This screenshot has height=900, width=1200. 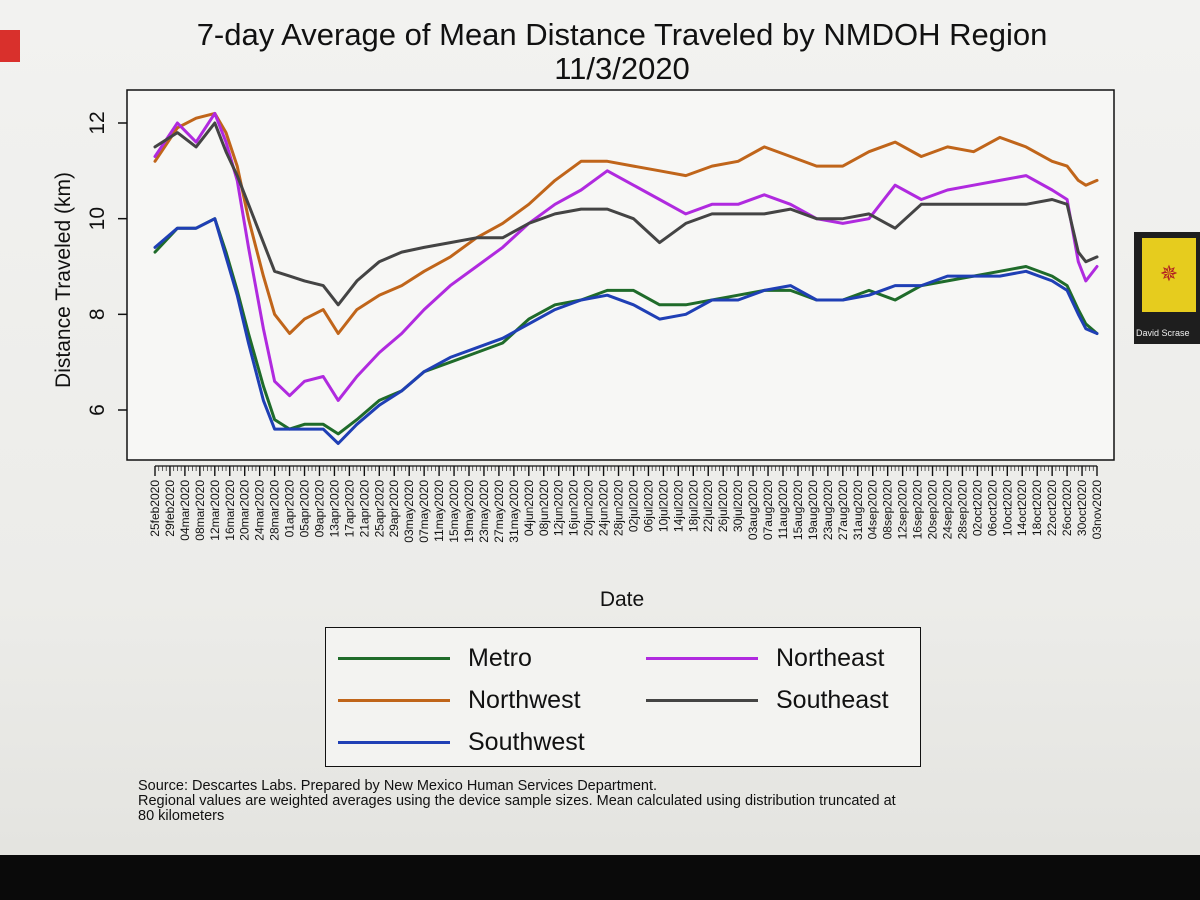 What do you see at coordinates (63, 280) in the screenshot?
I see `y-axis-label: Distance Traveled (km)` at bounding box center [63, 280].